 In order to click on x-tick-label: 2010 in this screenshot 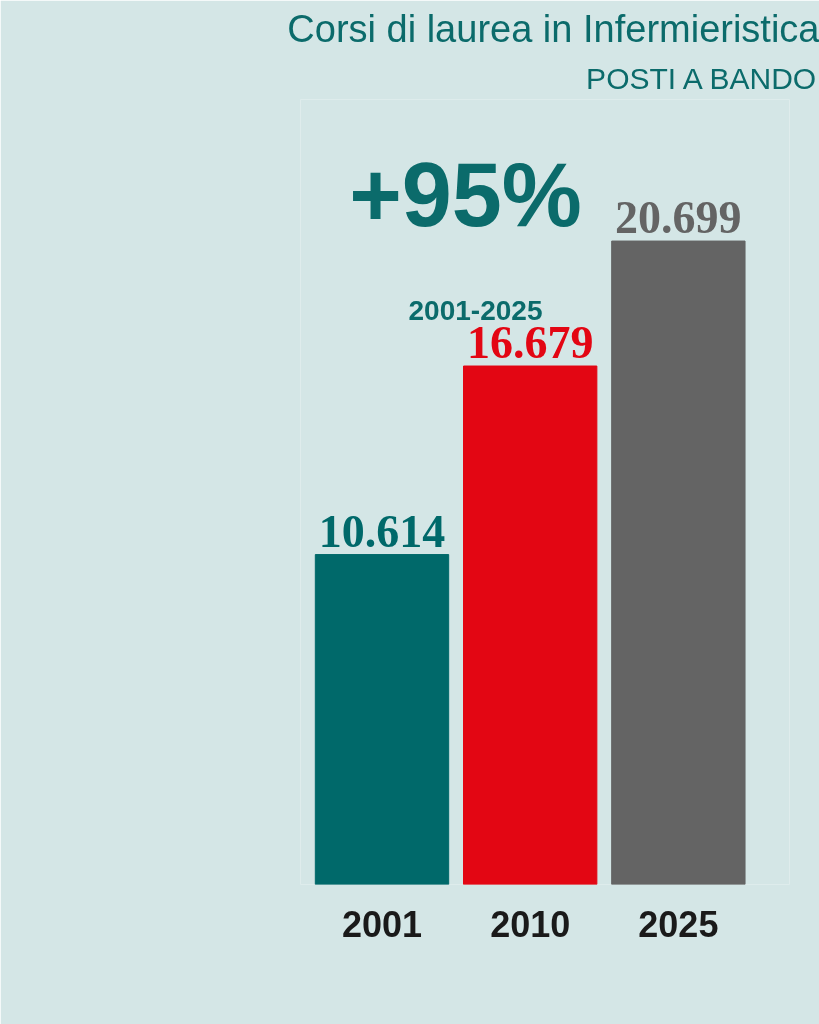, I will do `click(530, 924)`.